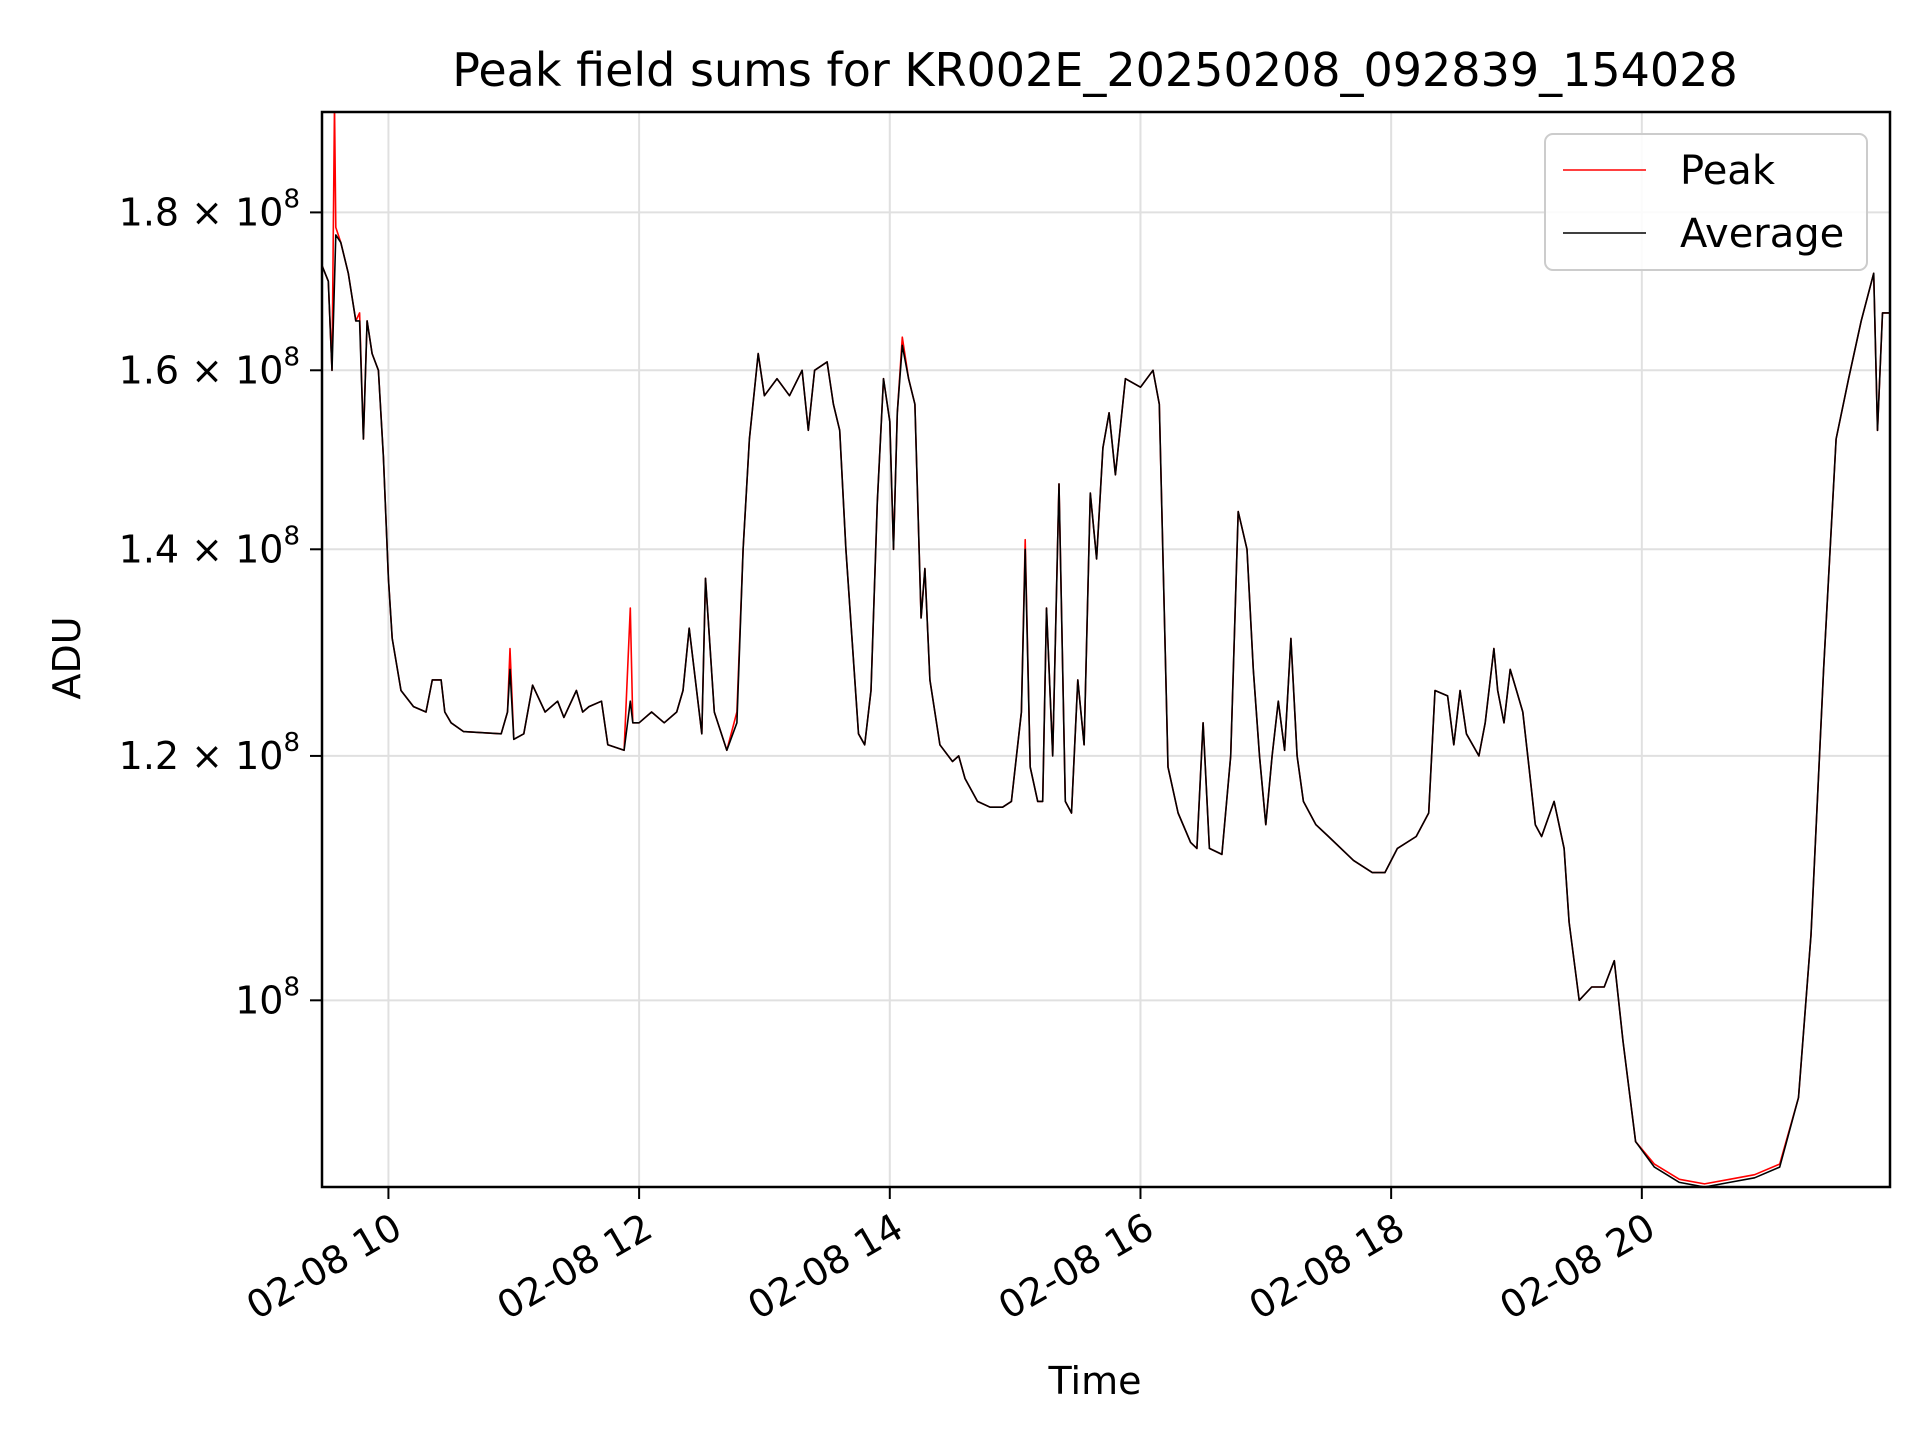  I want to click on y-tick-label: 1.6 × 10⁸, so click(209, 367).